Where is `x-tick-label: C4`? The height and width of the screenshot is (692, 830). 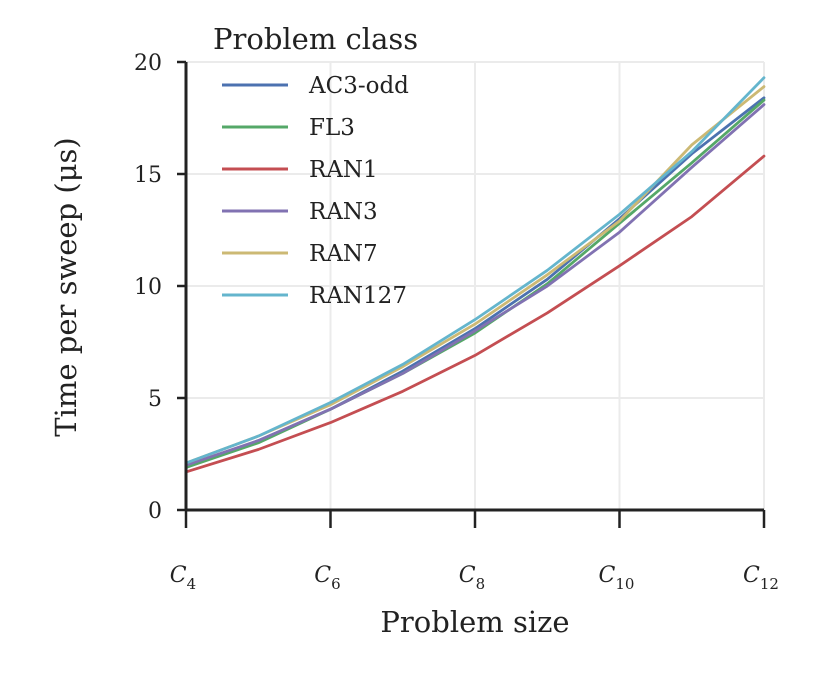
x-tick-label: C4 is located at coordinates (183, 578).